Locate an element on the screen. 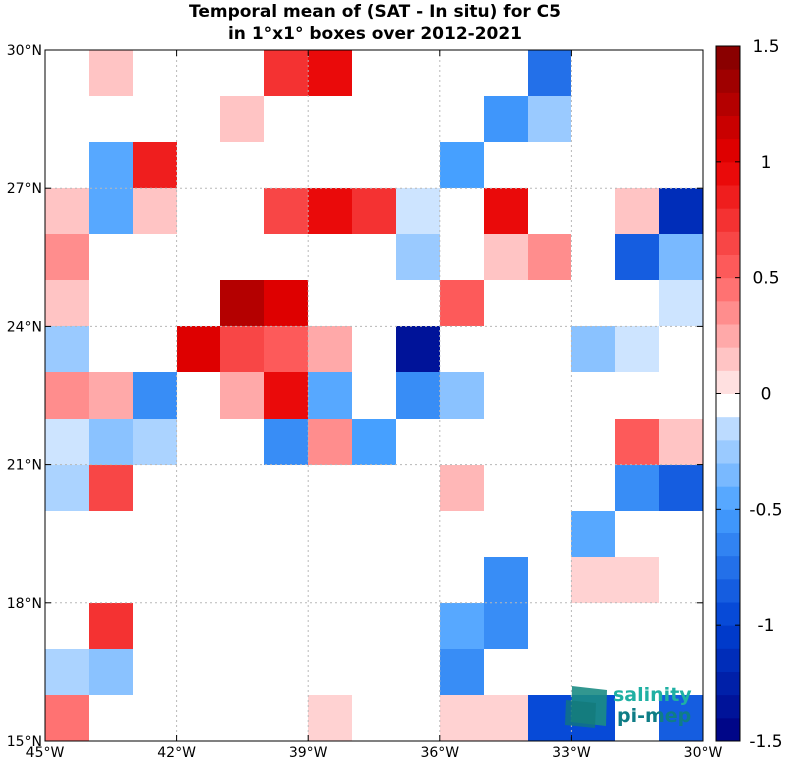 This screenshot has height=763, width=785. y-tick-label: 30°N is located at coordinates (24, 51).